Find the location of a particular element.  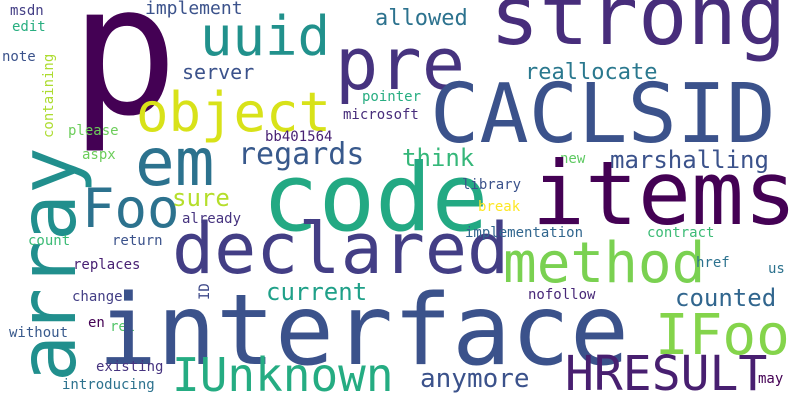

word-return: return is located at coordinates (137, 241).